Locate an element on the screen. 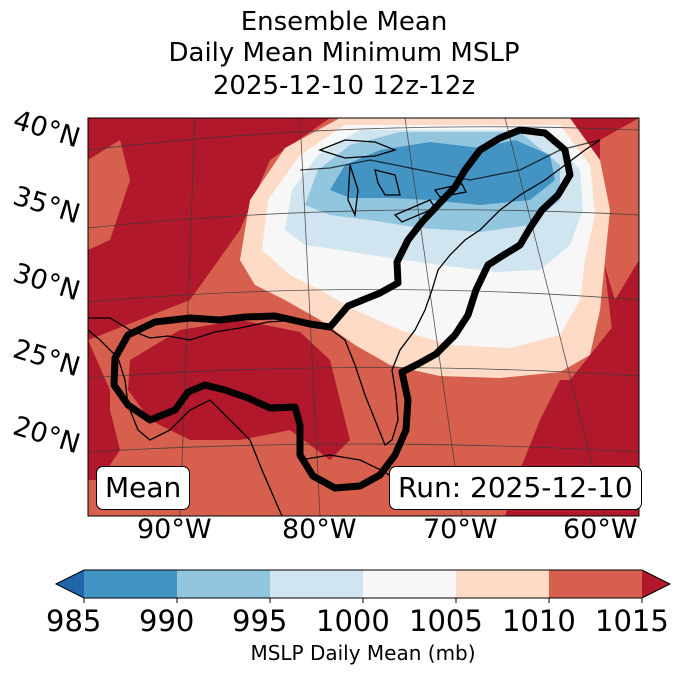 The width and height of the screenshot is (688, 674). colorbar-tick-1005: 1005 is located at coordinates (446, 621).